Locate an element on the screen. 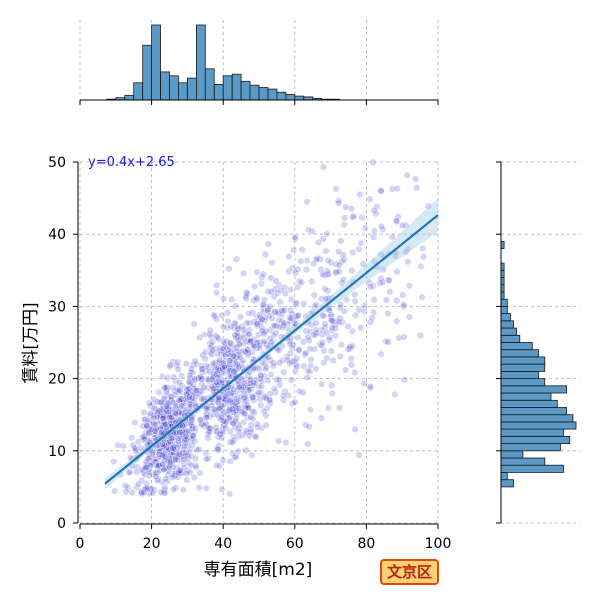 Image resolution: width=600 pixels, height=600 pixels. y-marginal-panel is located at coordinates (538, 342).